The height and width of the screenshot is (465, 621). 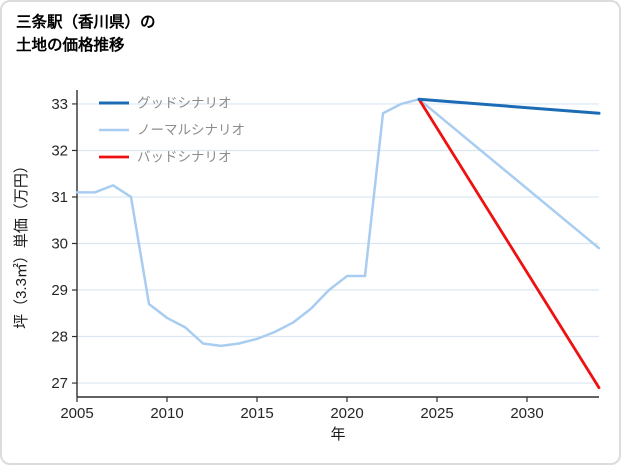 I want to click on x-tick-label: 2005, so click(x=76, y=413).